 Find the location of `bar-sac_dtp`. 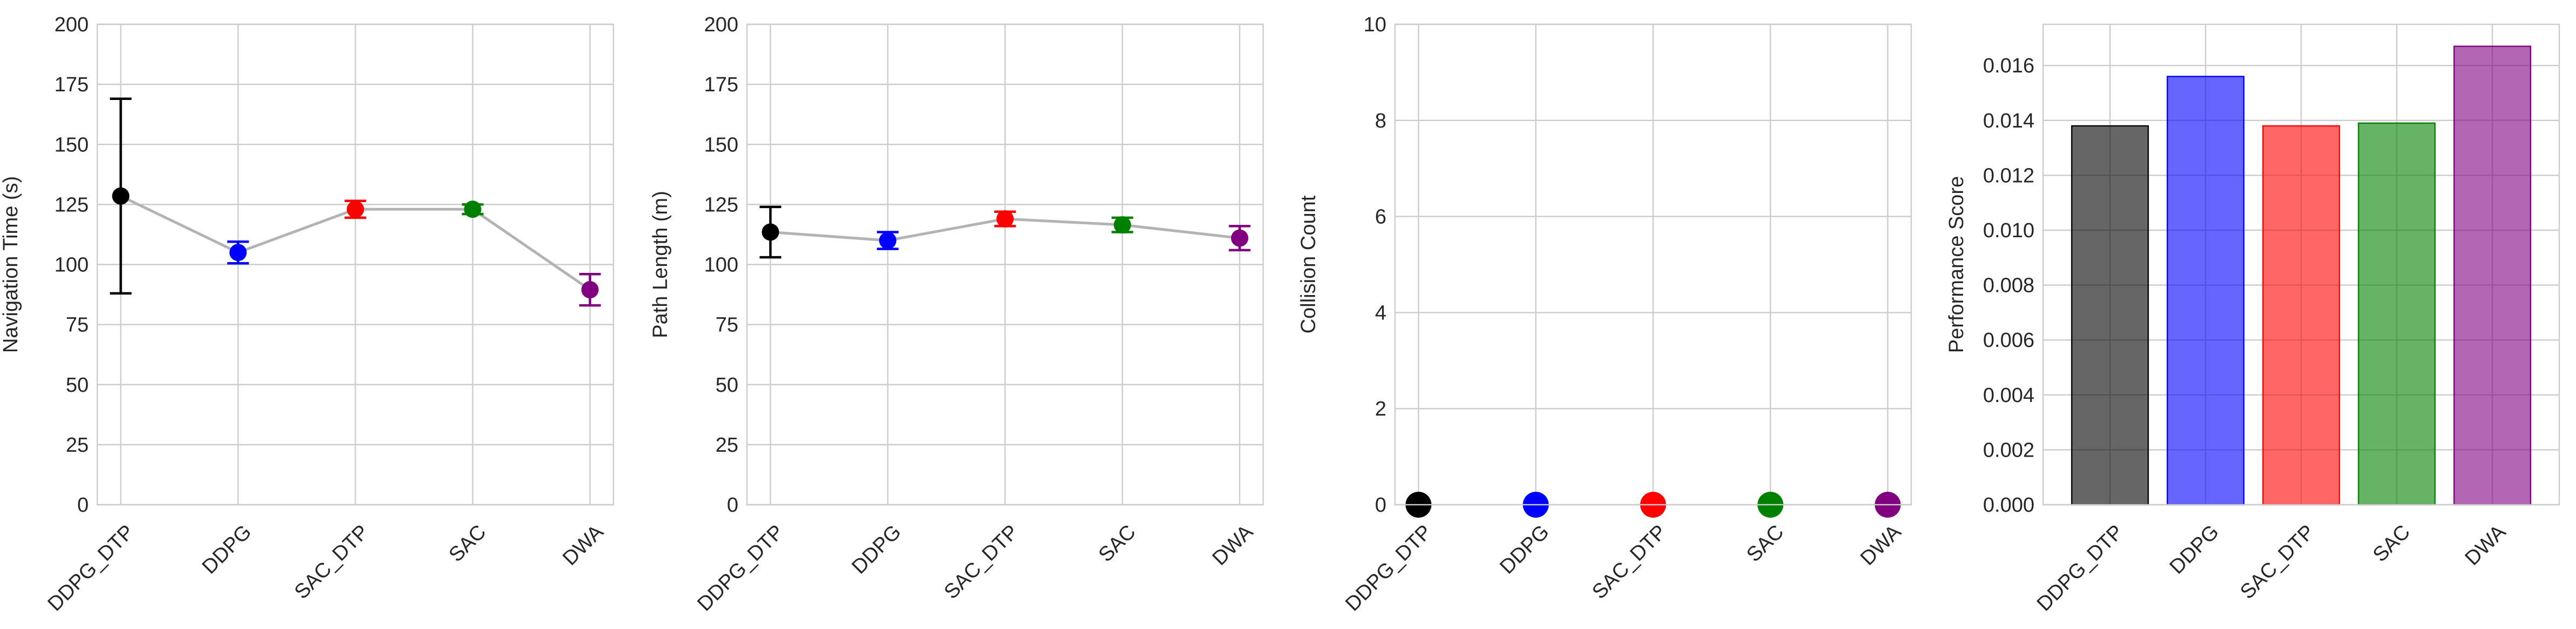

bar-sac_dtp is located at coordinates (2301, 315).